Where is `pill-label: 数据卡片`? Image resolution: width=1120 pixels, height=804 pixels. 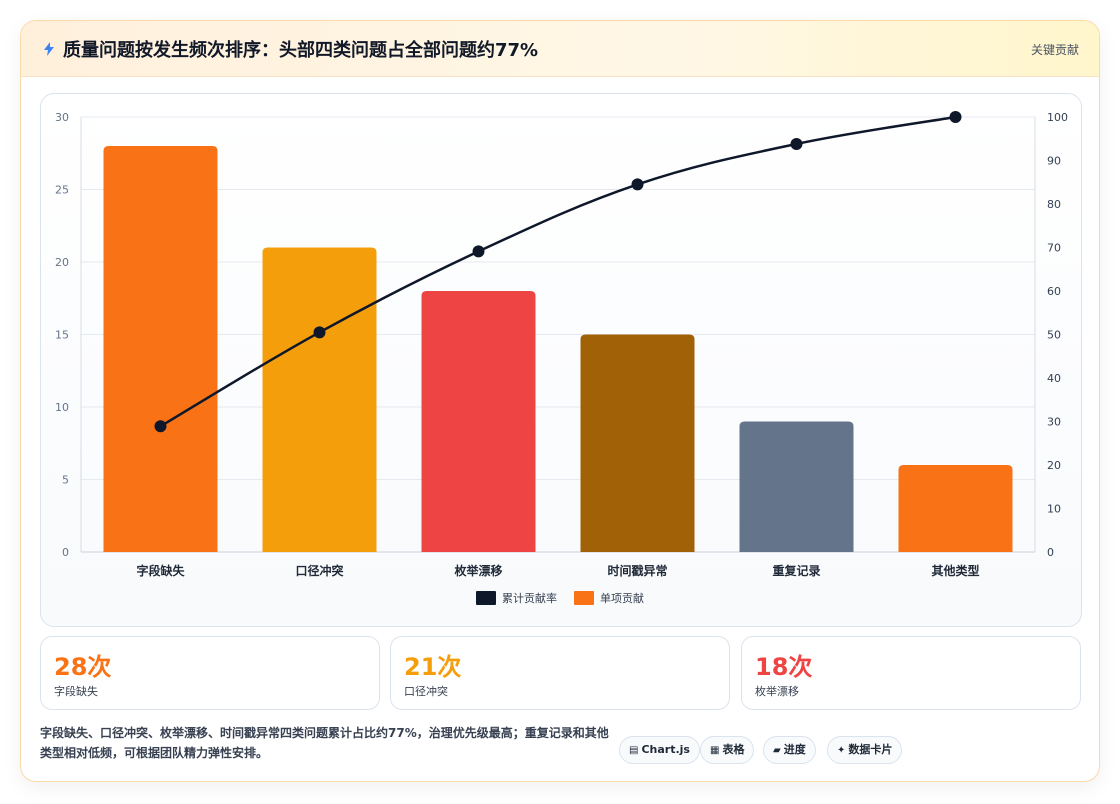
pill-label: 数据卡片 is located at coordinates (870, 749).